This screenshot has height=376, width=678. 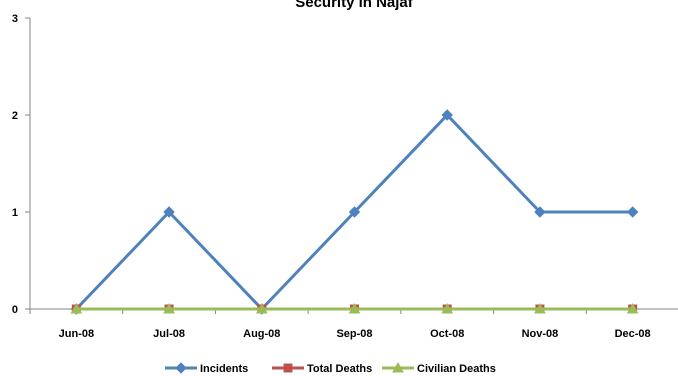 I want to click on y-tick-label: 1, so click(x=15, y=213).